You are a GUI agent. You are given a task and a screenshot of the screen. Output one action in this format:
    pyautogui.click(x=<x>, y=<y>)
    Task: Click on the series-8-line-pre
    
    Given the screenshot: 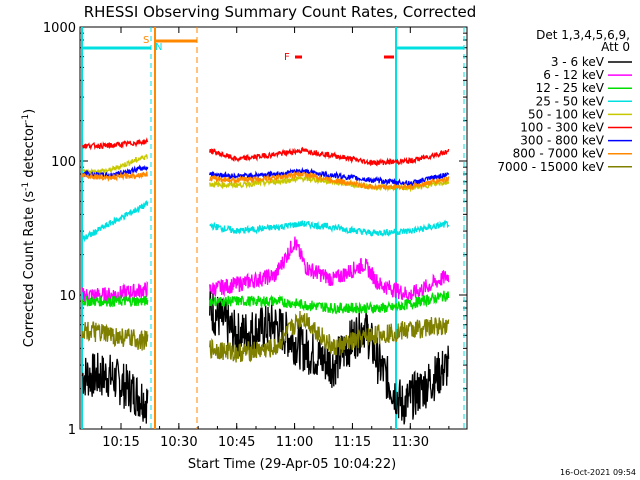 What is the action you would take?
    pyautogui.click(x=114, y=176)
    